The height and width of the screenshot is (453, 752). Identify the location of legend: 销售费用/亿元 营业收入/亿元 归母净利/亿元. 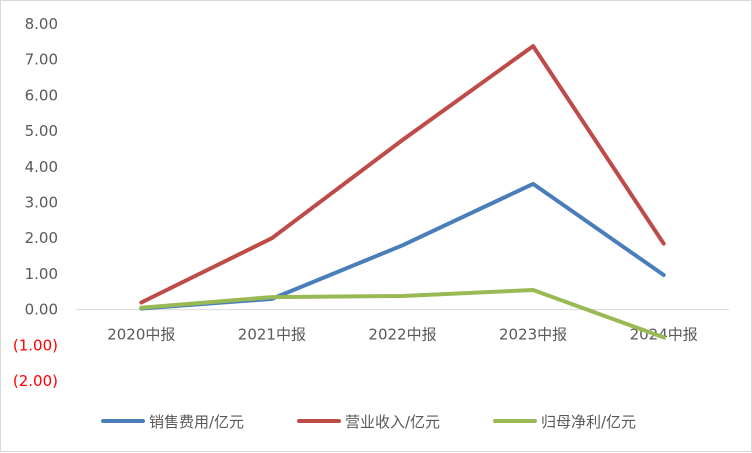
(368, 422).